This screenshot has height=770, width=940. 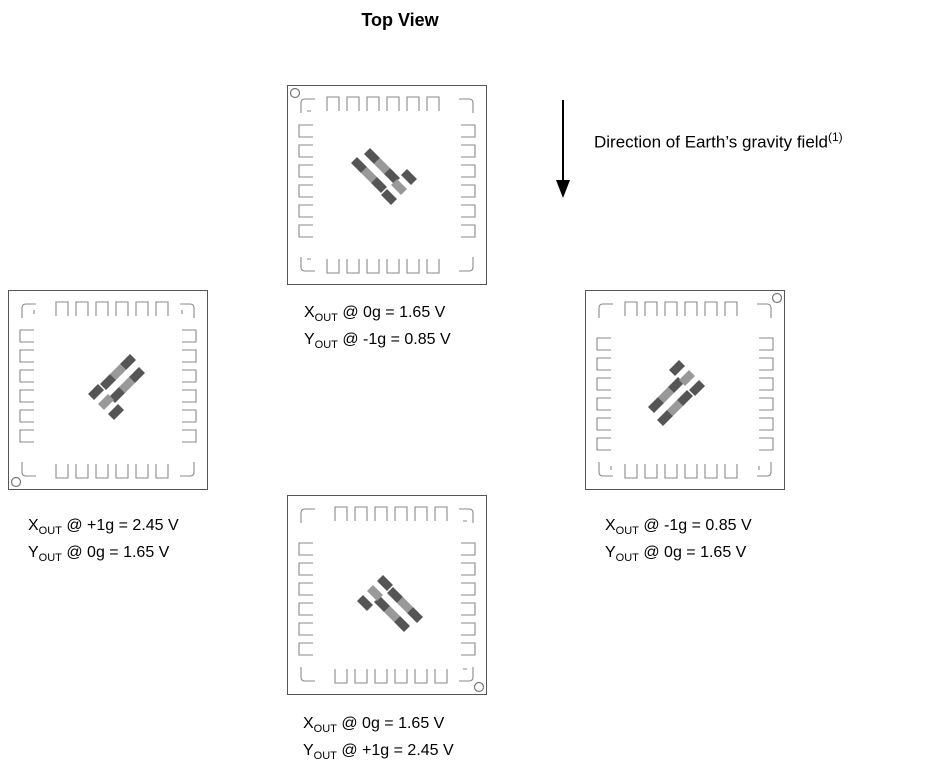 I want to click on package-right-drawing, so click(x=685, y=390).